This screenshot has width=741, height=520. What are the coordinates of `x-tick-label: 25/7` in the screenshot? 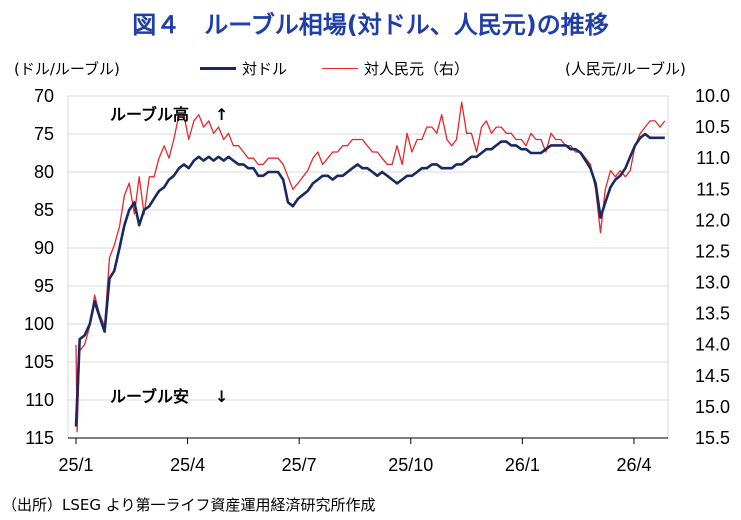 It's located at (299, 465).